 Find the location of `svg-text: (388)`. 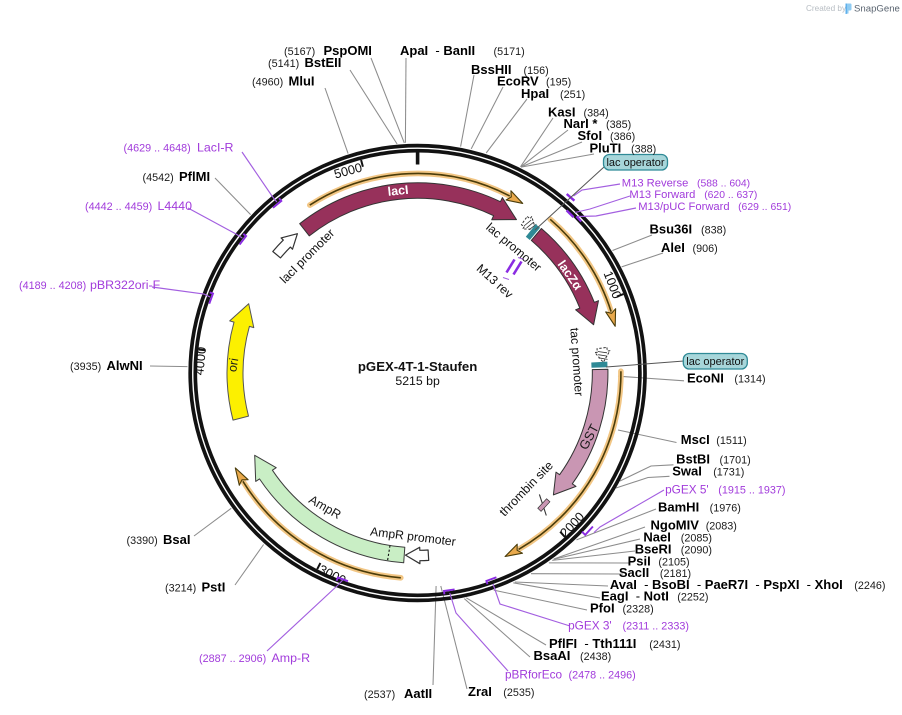

svg-text: (388) is located at coordinates (643, 150).